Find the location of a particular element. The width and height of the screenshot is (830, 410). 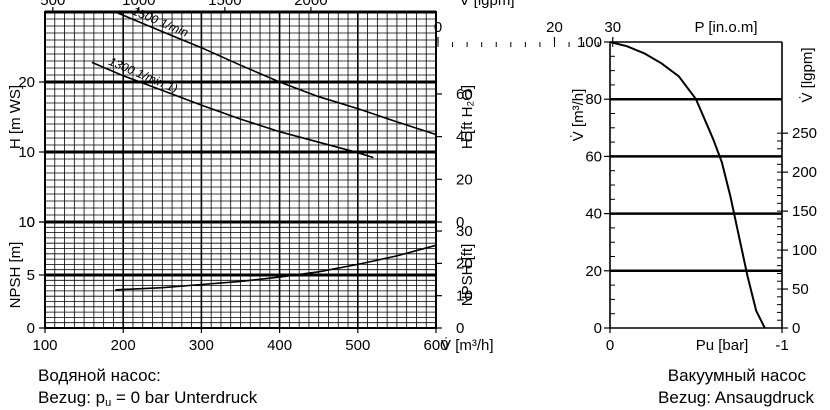

vacuum-right-axis-label: V̇ [lgpm] is located at coordinates (807, 74).